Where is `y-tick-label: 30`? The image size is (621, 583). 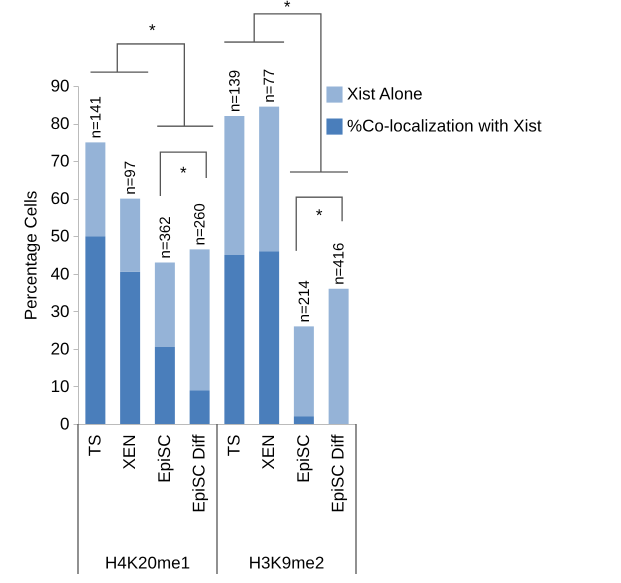 y-tick-label: 30 is located at coordinates (60, 311).